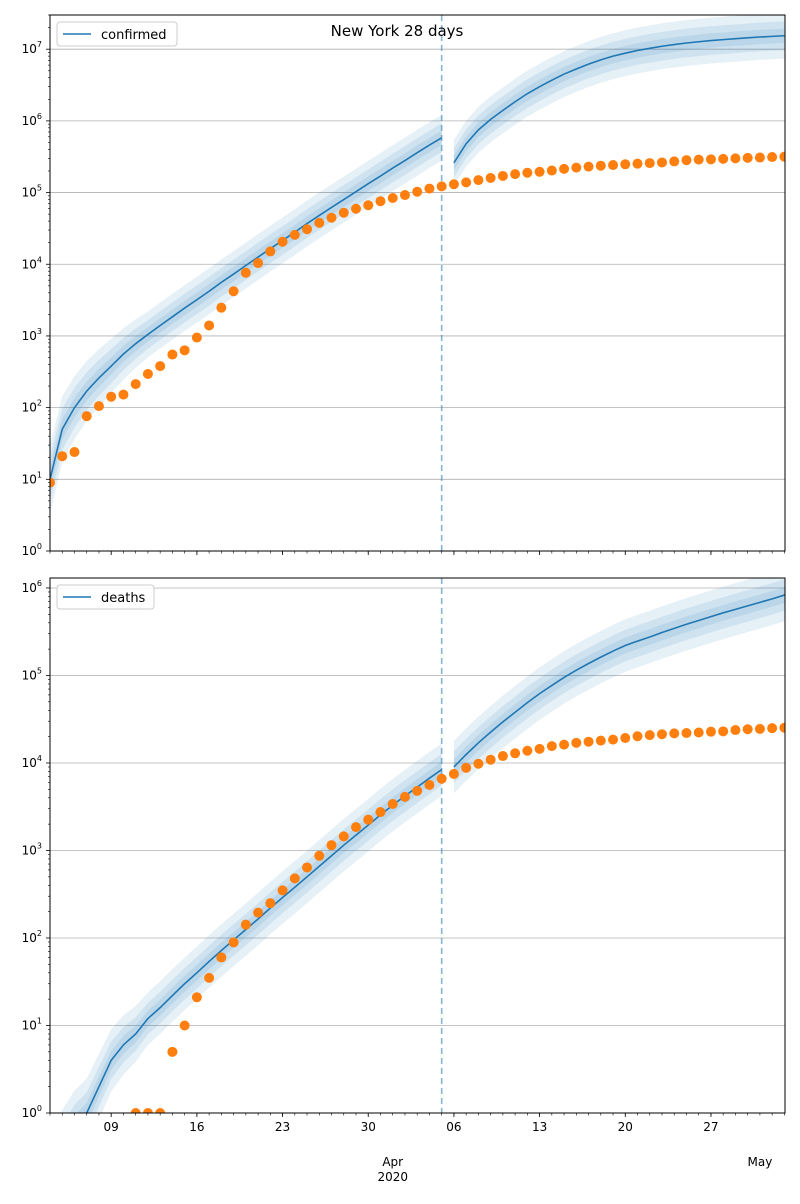 The height and width of the screenshot is (1204, 800). I want to click on y-tick-label: 10⁵, so click(32, 192).